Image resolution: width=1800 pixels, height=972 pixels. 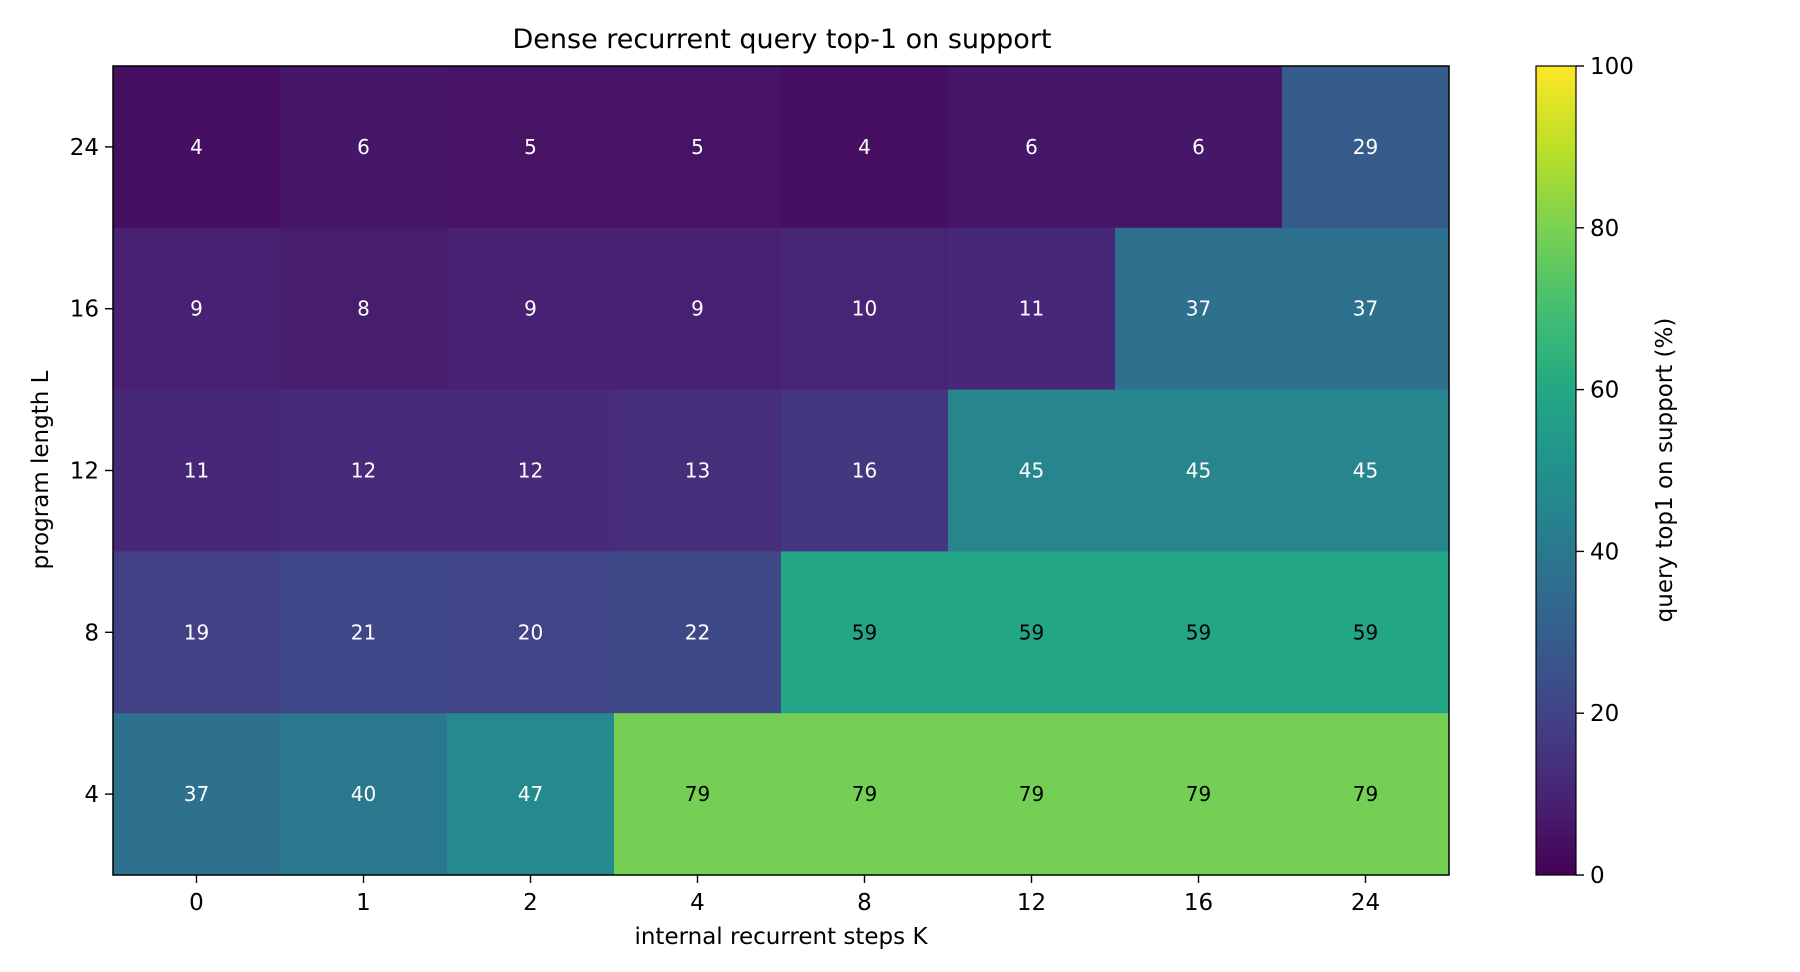 I want to click on colorbar-ticks: 0 20 40 60 80 100, so click(x=1605, y=471).